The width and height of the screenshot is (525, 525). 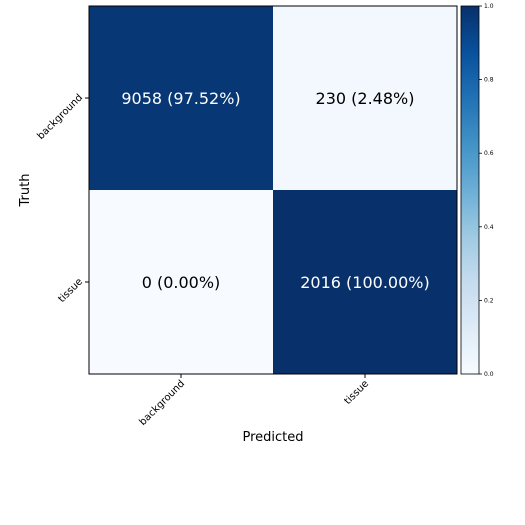 What do you see at coordinates (486, 190) in the screenshot?
I see `colorbar-ticks: 0.0 0.2 0.4 0.6 0.8 1.0` at bounding box center [486, 190].